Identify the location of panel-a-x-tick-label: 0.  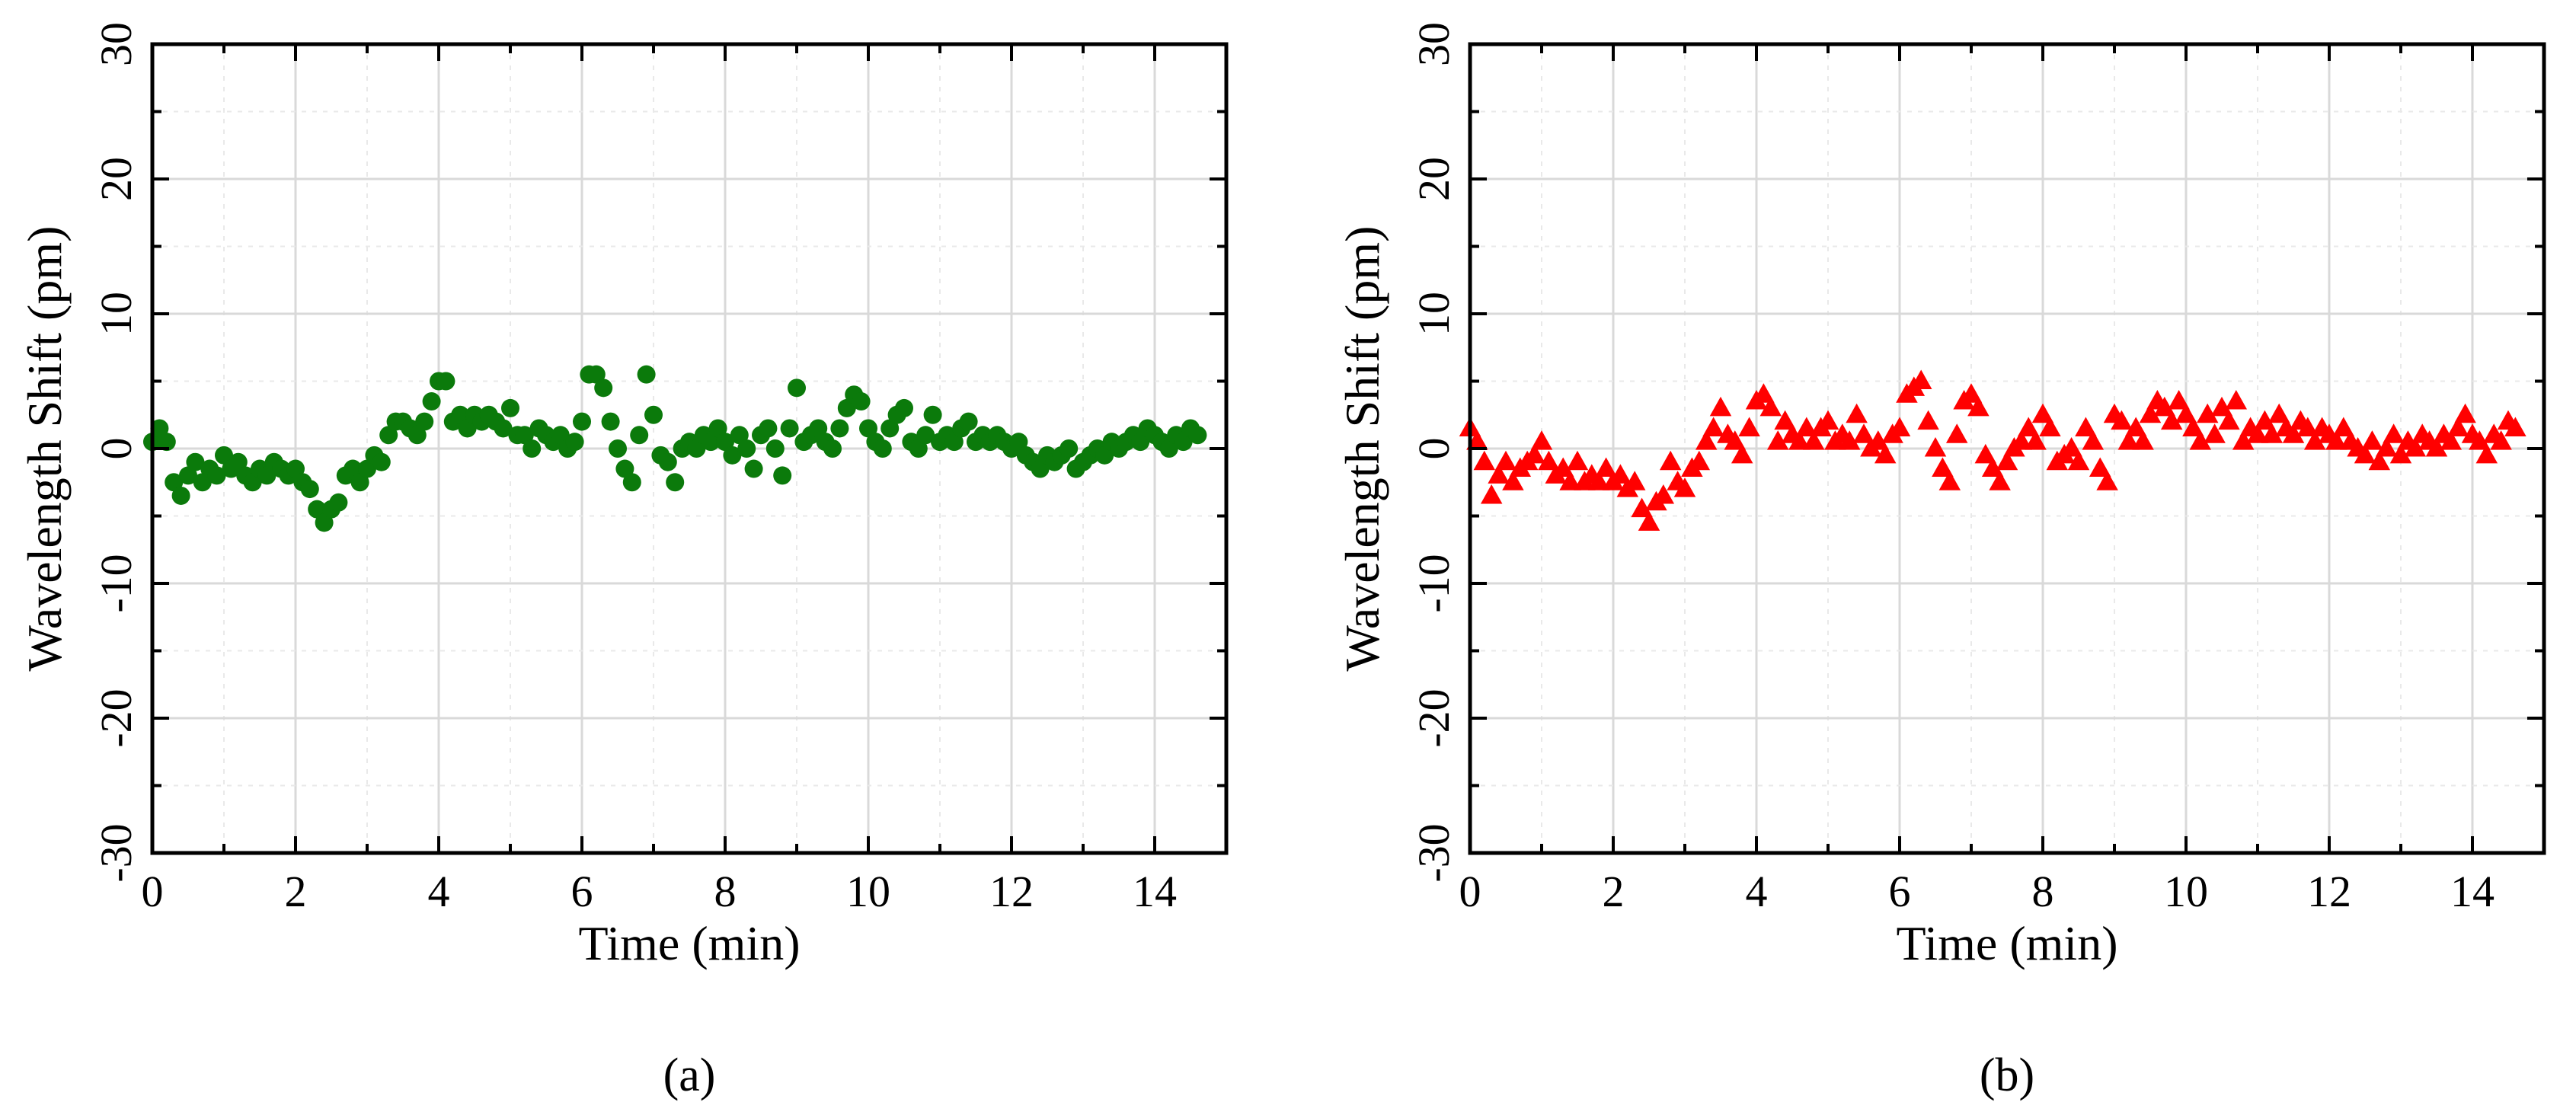
(153, 891).